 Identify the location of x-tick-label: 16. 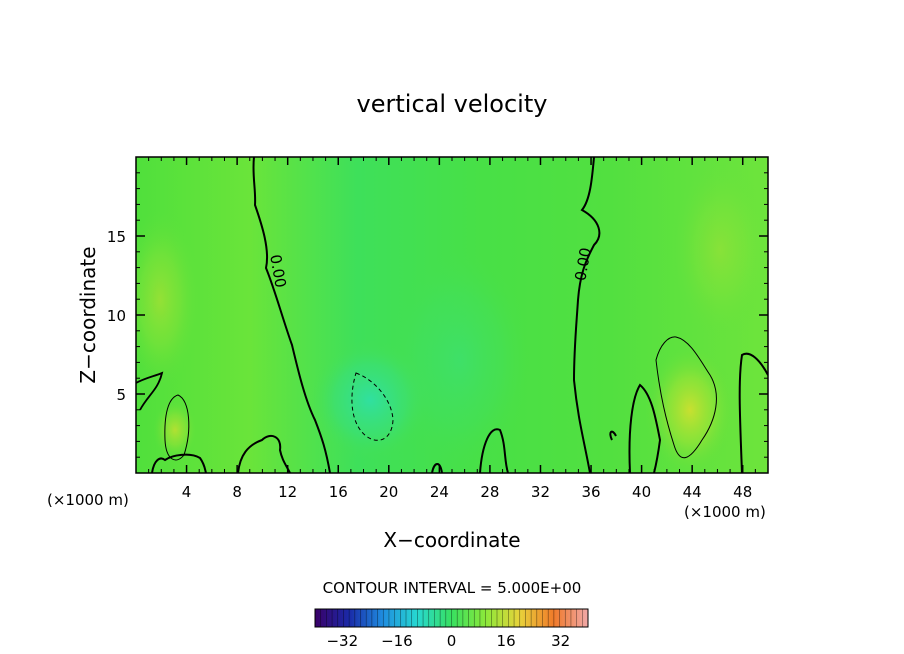
(338, 492).